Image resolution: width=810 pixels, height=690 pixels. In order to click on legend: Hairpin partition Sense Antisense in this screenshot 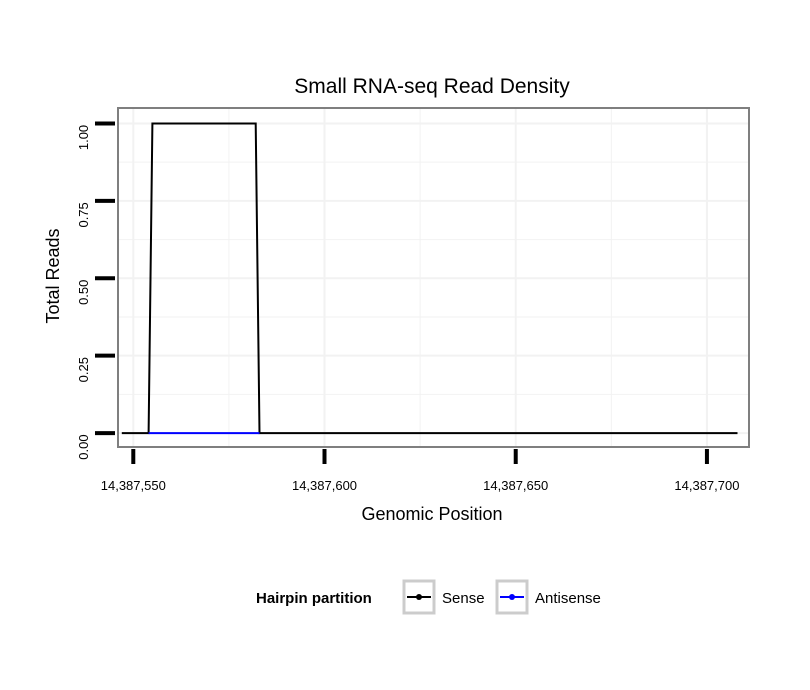, I will do `click(428, 597)`.